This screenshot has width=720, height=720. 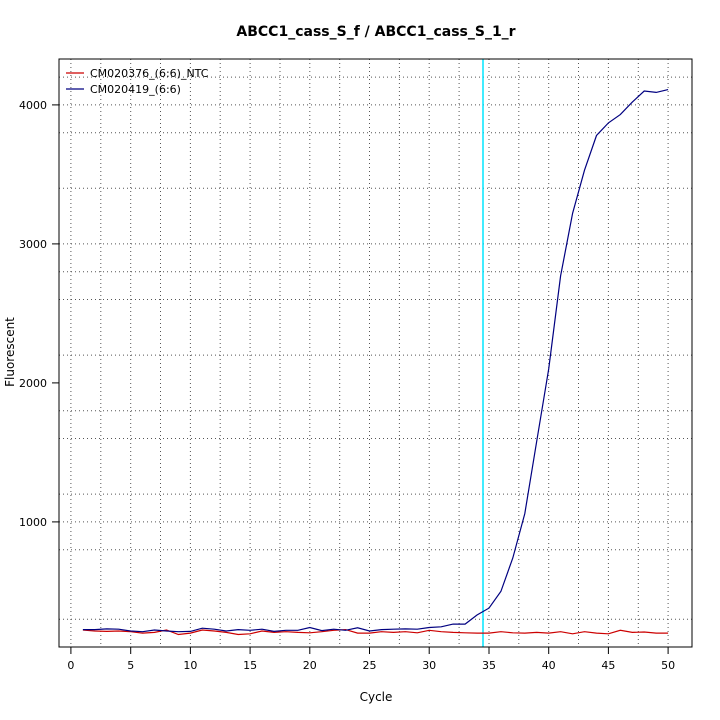 What do you see at coordinates (370, 665) in the screenshot?
I see `x-tick-label: 25` at bounding box center [370, 665].